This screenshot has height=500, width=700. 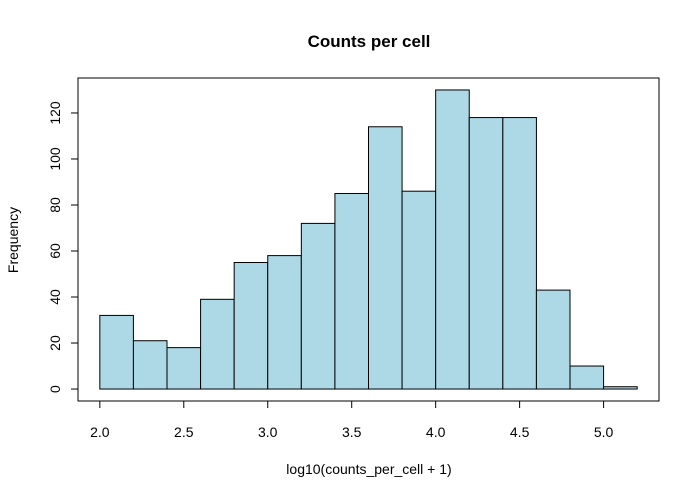 I want to click on x-tick-label: 2.5, so click(x=184, y=432).